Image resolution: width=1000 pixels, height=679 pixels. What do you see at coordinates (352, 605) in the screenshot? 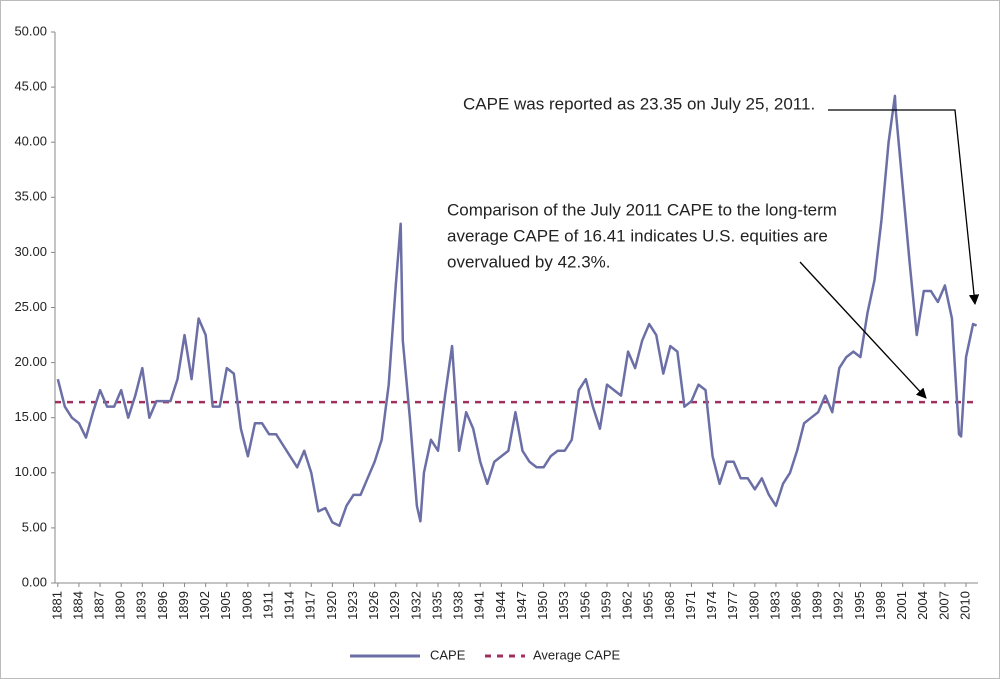
I see `x-tick-label: 1923` at bounding box center [352, 605].